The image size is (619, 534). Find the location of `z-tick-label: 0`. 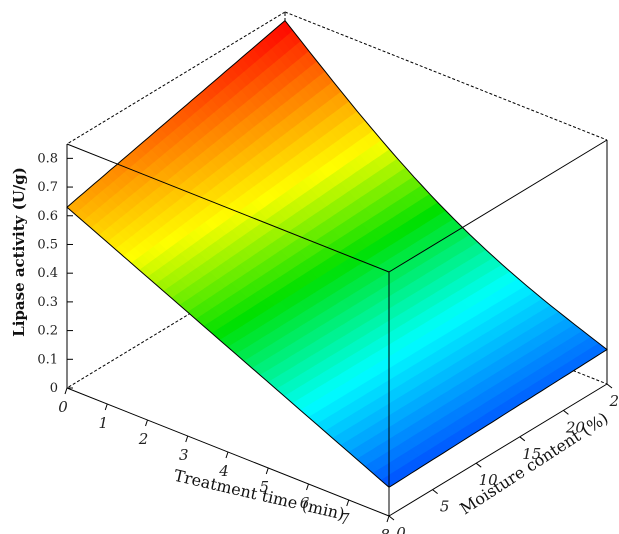

z-tick-label: 0 is located at coordinates (54, 388).